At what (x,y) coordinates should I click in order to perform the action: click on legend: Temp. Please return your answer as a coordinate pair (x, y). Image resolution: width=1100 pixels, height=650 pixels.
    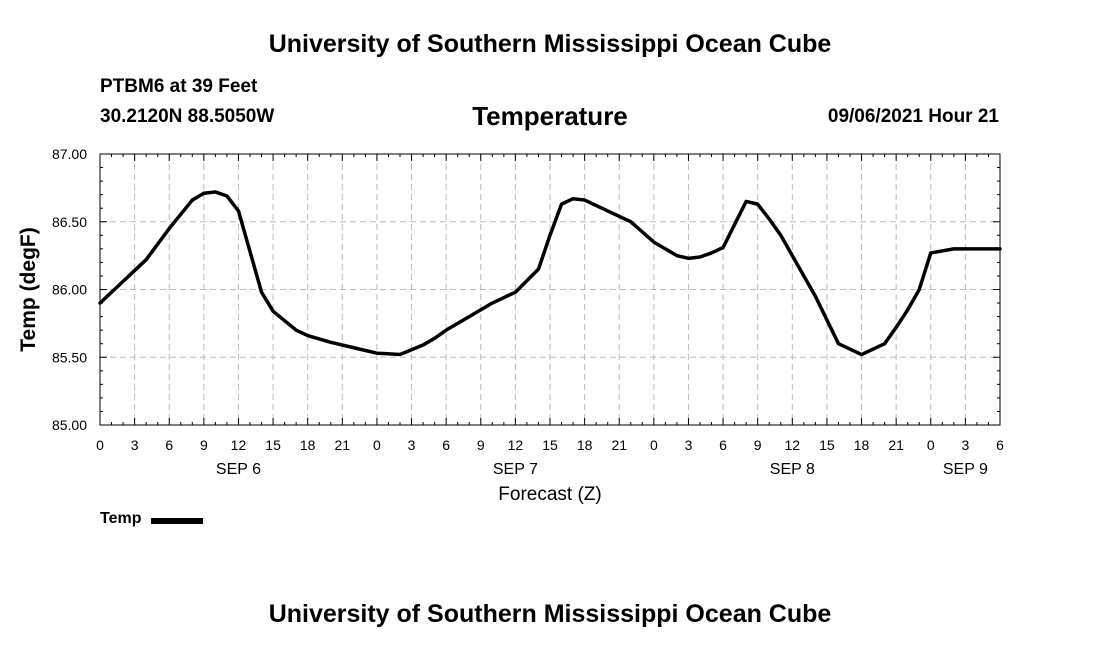
    Looking at the image, I should click on (152, 519).